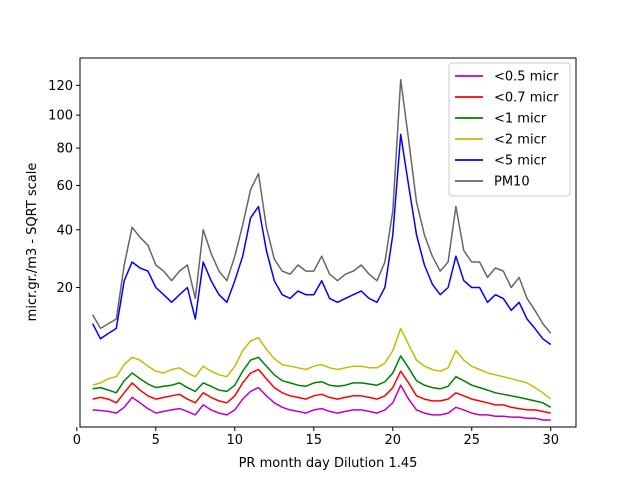  I want to click on legend-label: <2 micr, so click(520, 140).